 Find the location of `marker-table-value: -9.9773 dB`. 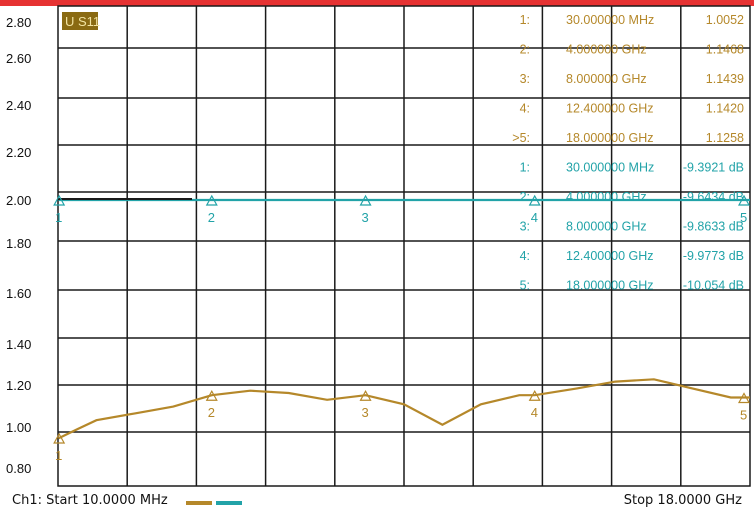

marker-table-value: -9.9773 dB is located at coordinates (713, 256).